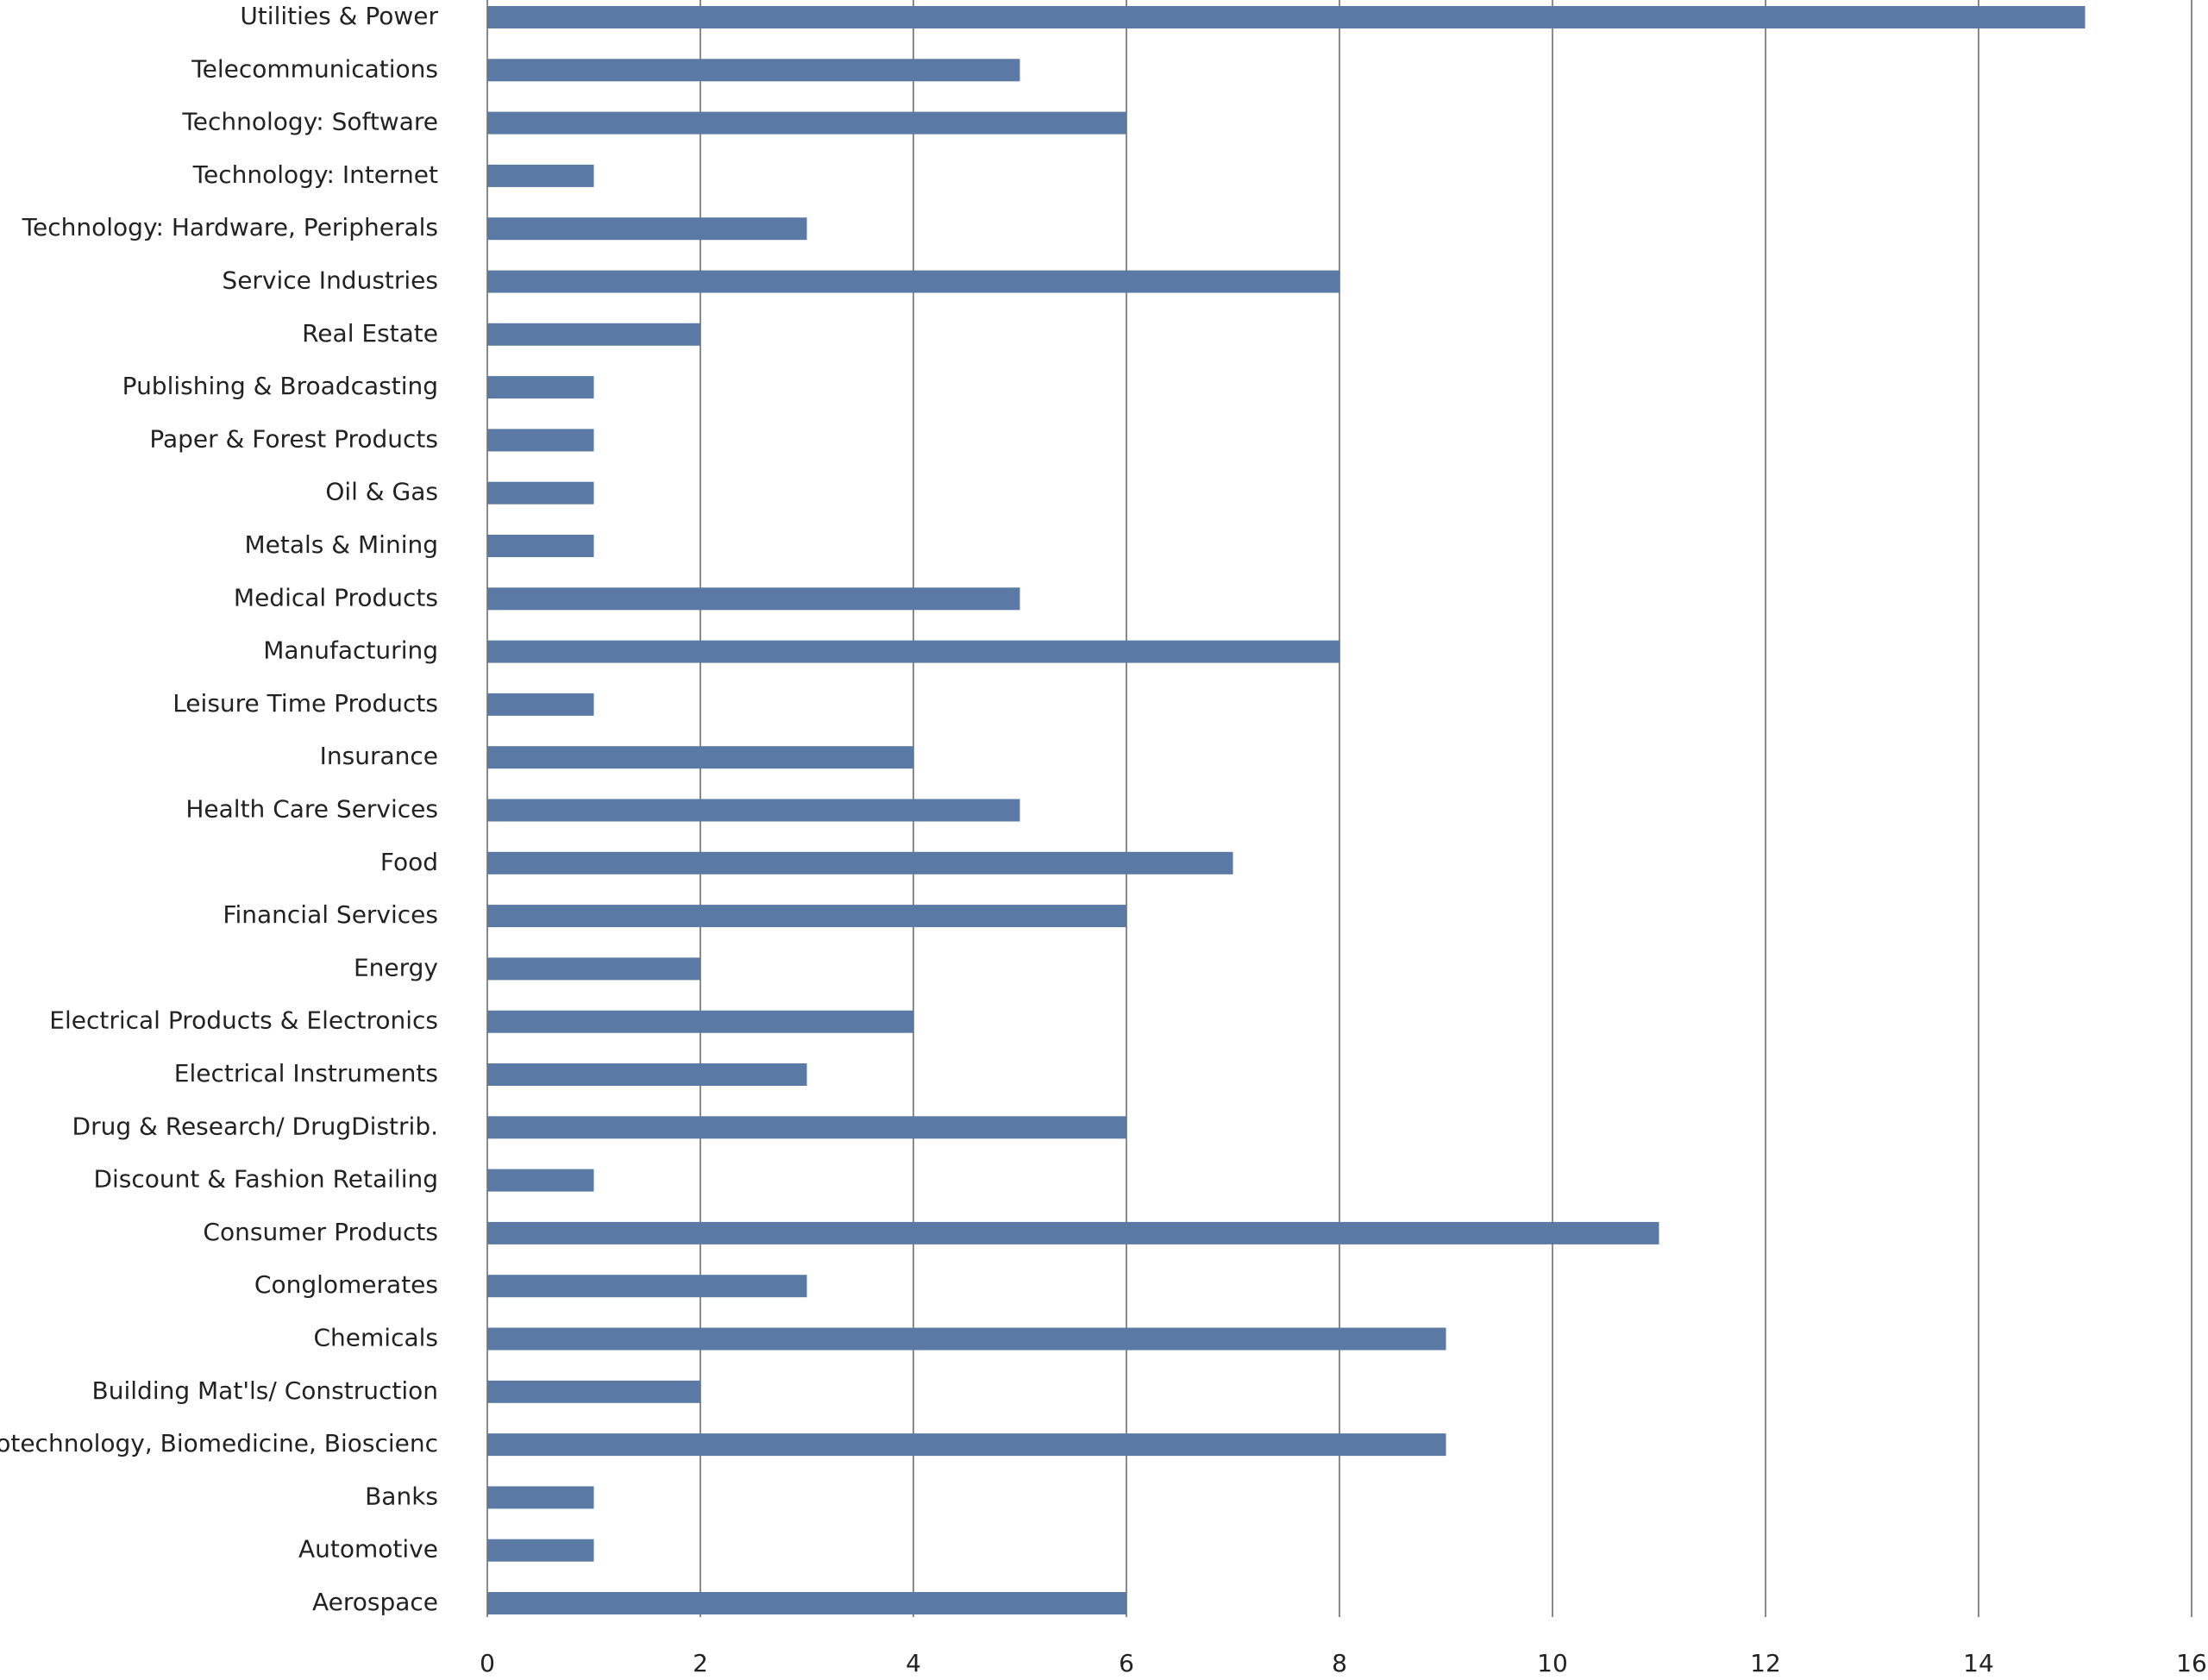 This screenshot has height=1680, width=2208. What do you see at coordinates (377, 1338) in the screenshot?
I see `y-tick-label: Chemicals` at bounding box center [377, 1338].